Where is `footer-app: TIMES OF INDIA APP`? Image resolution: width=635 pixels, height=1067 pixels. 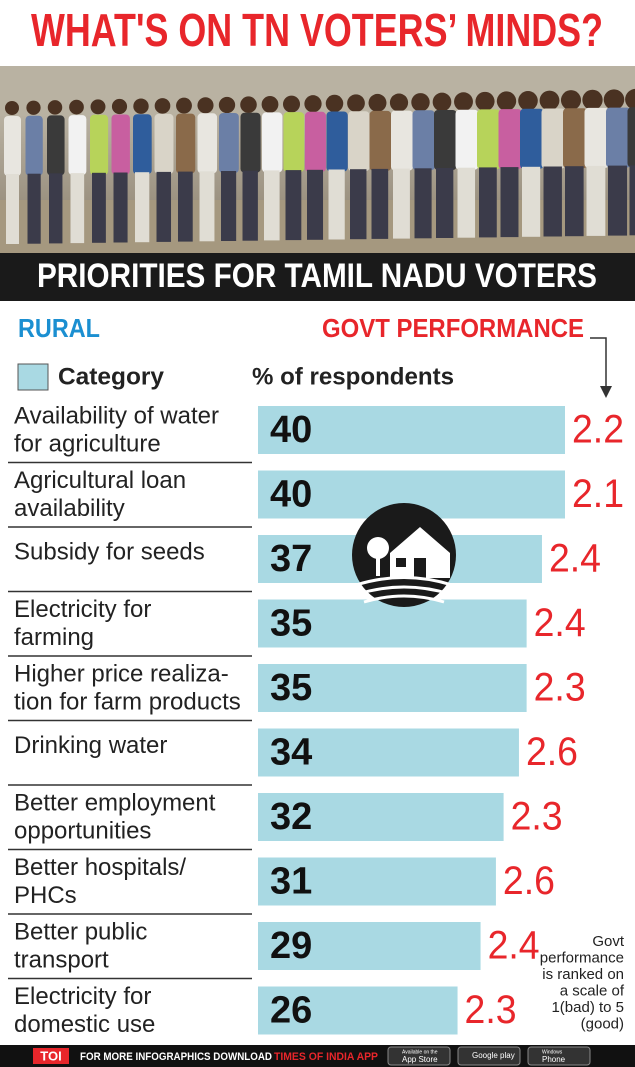 footer-app: TIMES OF INDIA APP is located at coordinates (326, 1057).